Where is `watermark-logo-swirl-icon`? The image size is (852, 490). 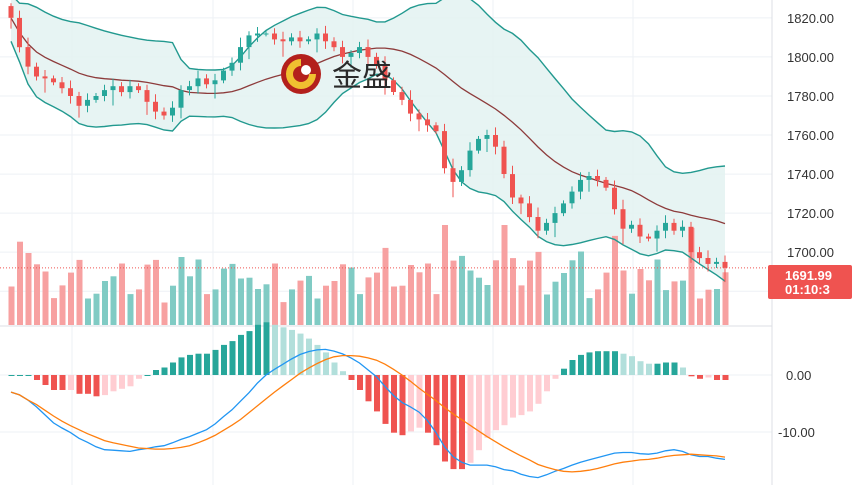 watermark-logo-swirl-icon is located at coordinates (301, 74).